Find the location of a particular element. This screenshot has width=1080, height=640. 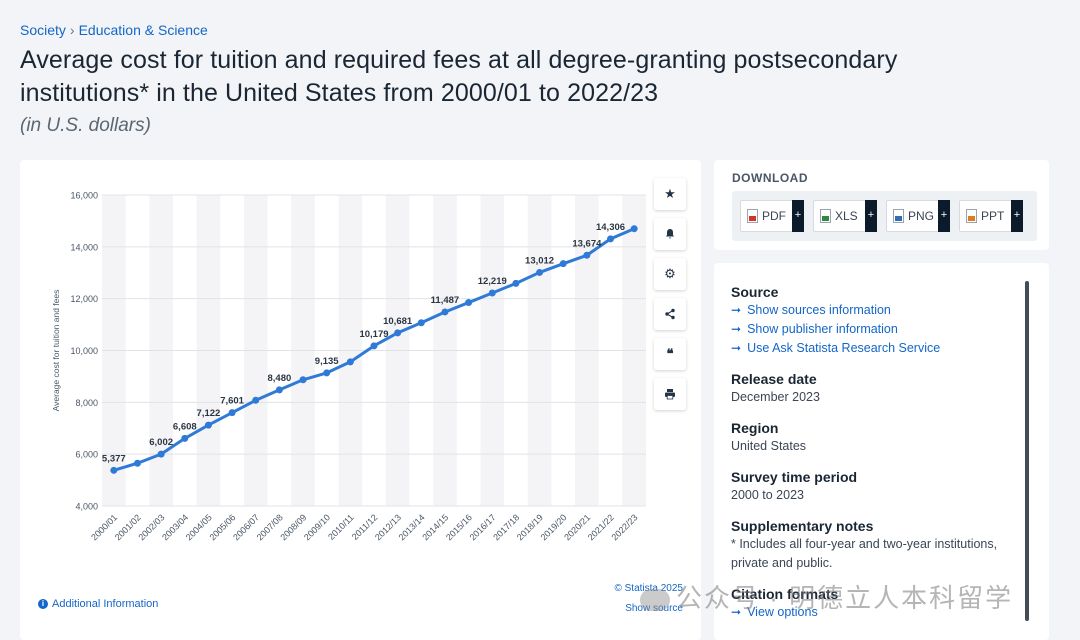

ask-statista-link: ➞ Use Ask Statista Research Service is located at coordinates (873, 348).